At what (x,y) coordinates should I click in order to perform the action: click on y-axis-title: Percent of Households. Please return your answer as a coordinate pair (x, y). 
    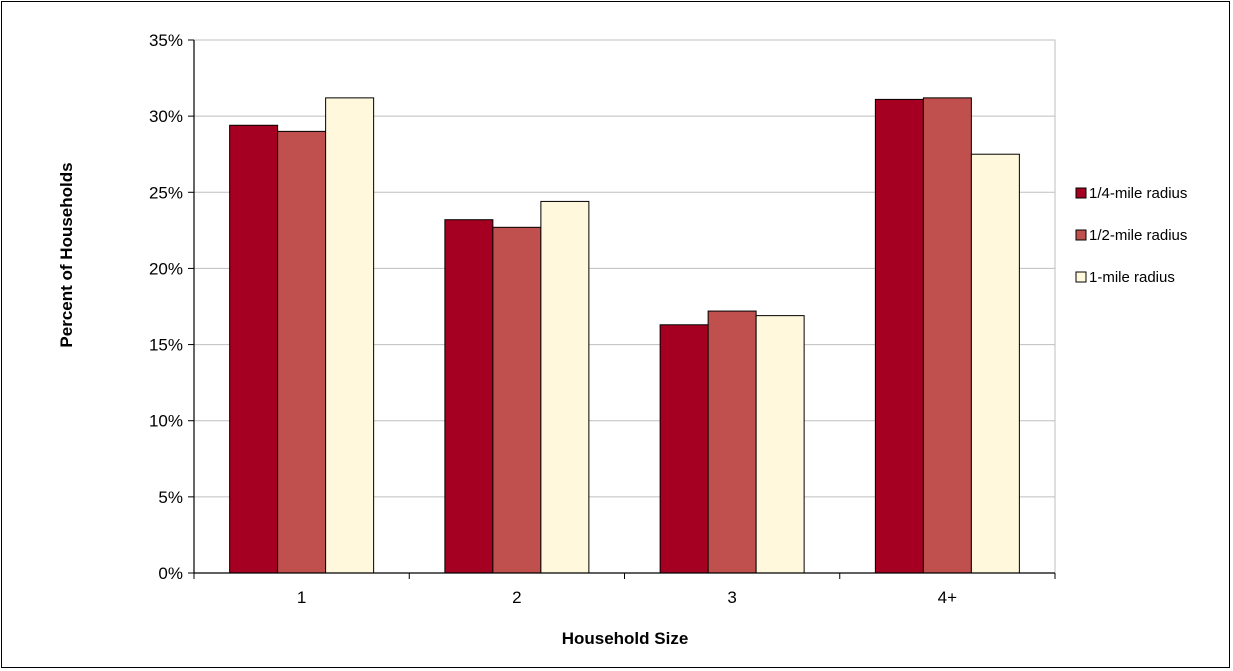
    Looking at the image, I should click on (66, 254).